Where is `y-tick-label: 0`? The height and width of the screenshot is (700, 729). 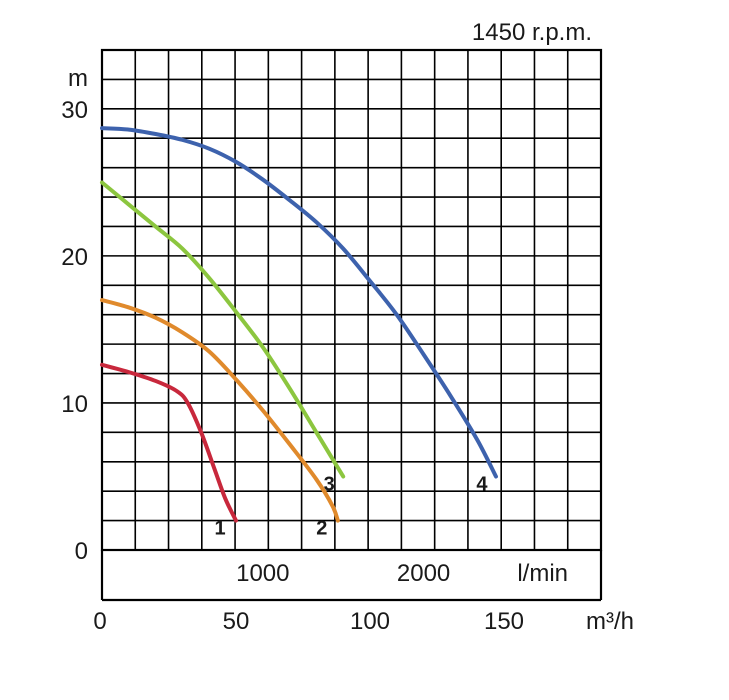 y-tick-label: 0 is located at coordinates (81, 551).